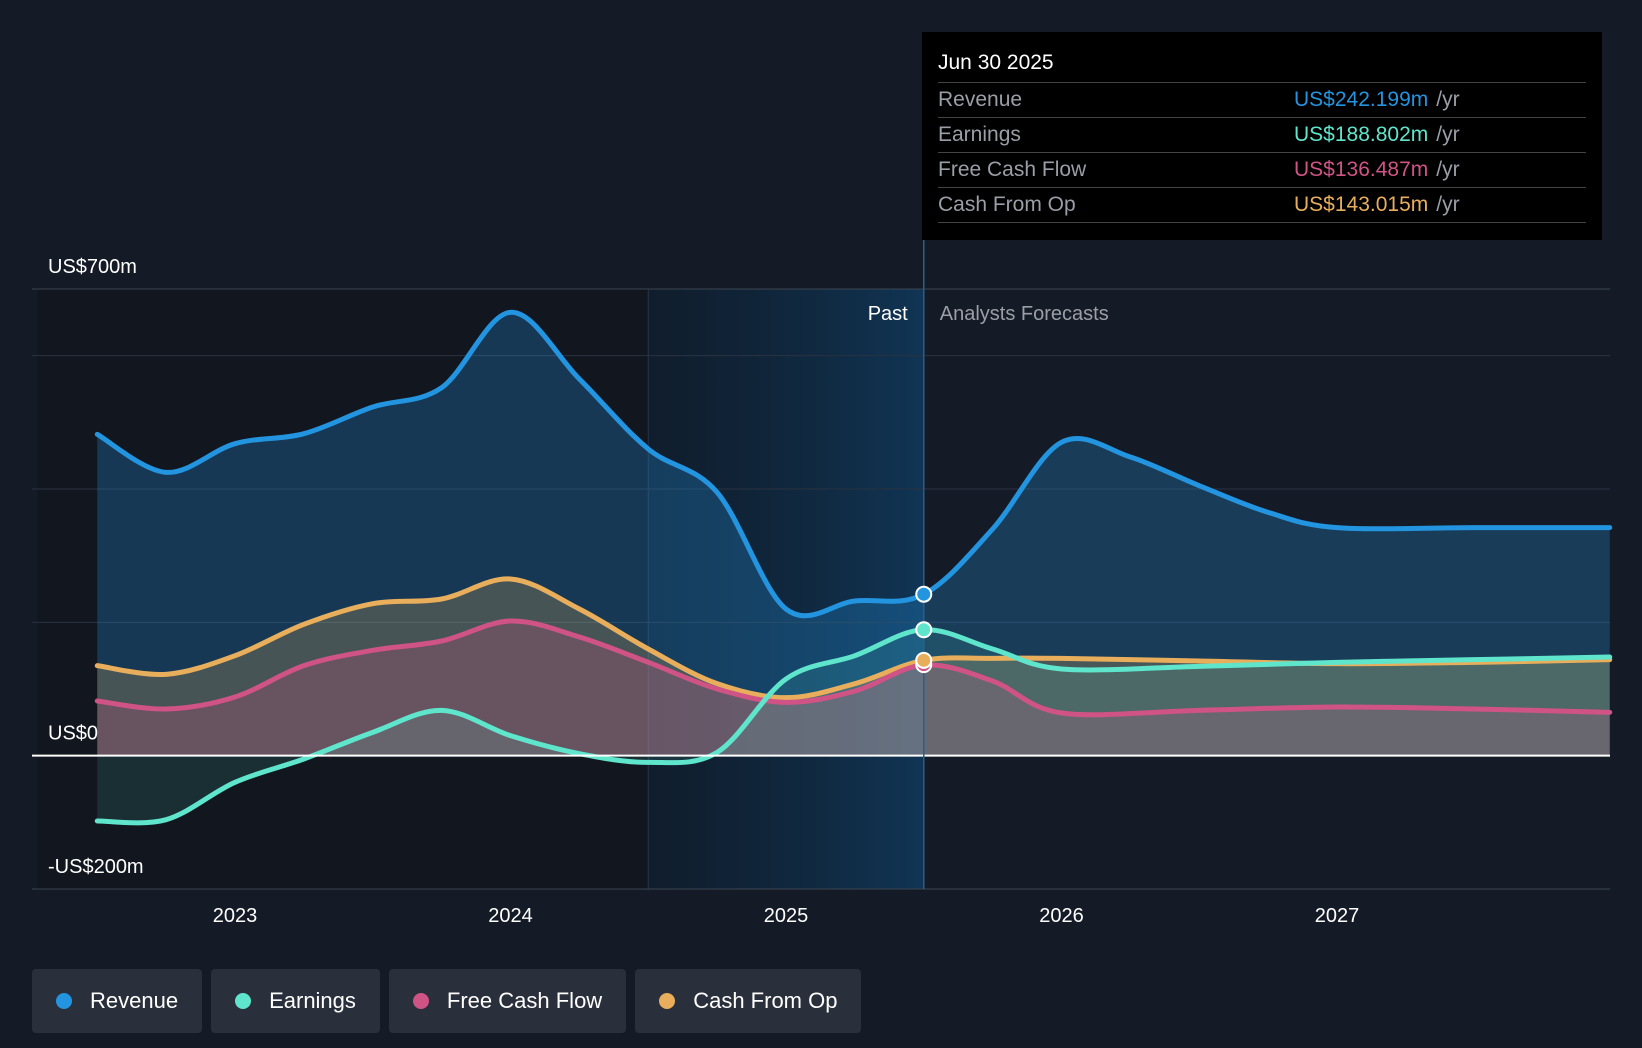 The image size is (1642, 1048). Describe the element at coordinates (524, 1000) in the screenshot. I see `legend-label: Free Cash Flow` at that location.